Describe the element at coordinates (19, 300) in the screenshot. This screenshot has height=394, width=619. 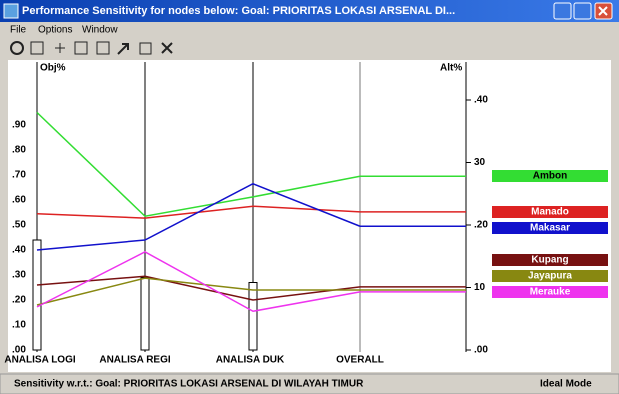
I see `y-tick-label: .20` at that location.